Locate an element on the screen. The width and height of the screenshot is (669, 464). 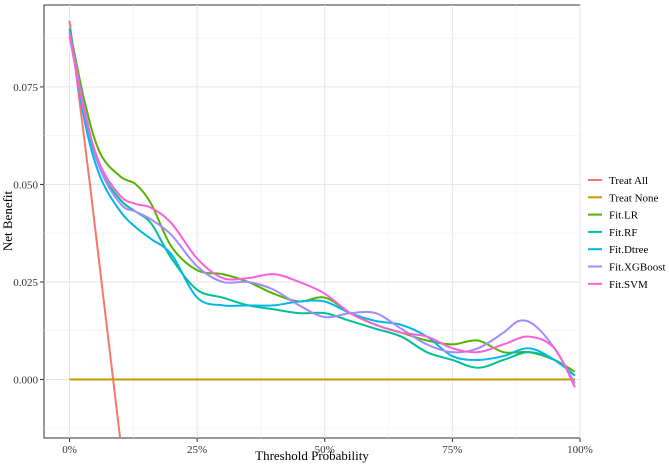
y-tick-label: 0.050 is located at coordinates (25, 185).